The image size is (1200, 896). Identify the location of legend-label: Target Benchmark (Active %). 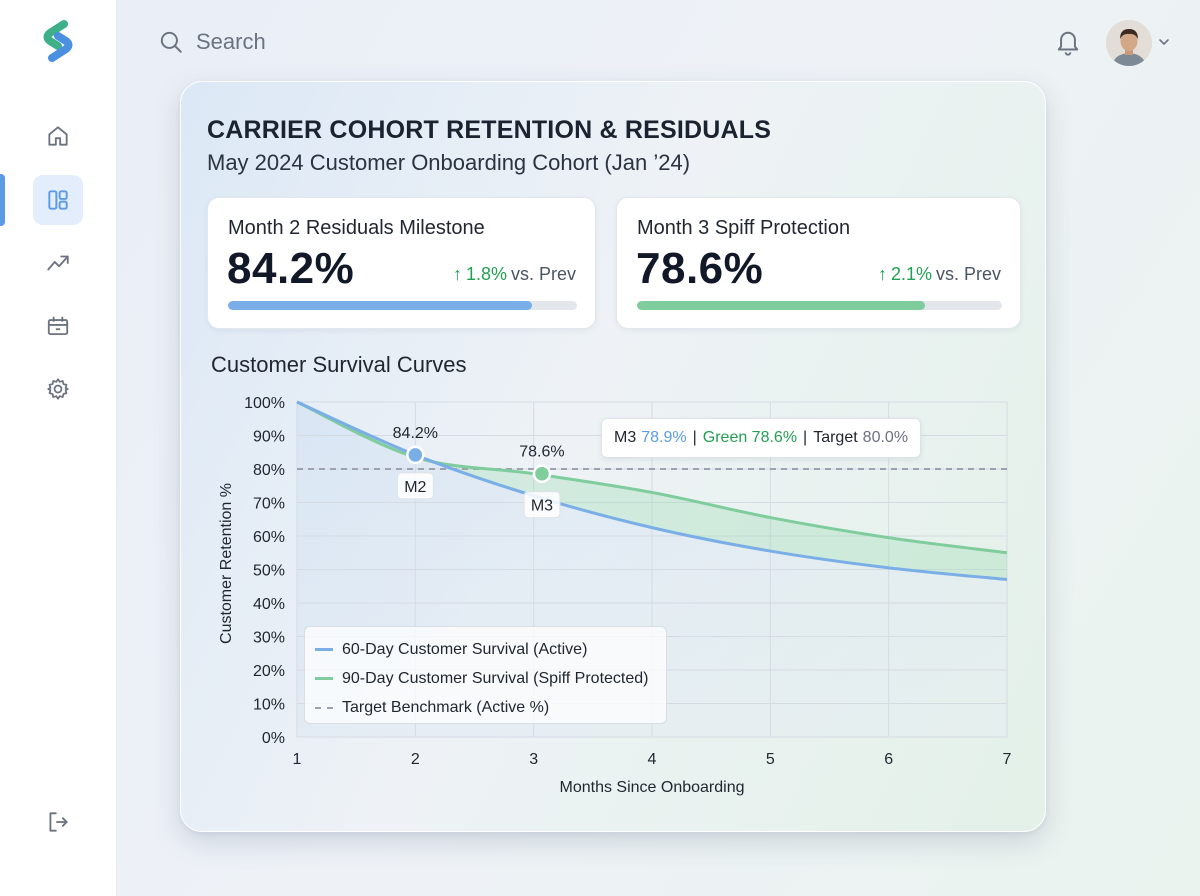
(446, 707).